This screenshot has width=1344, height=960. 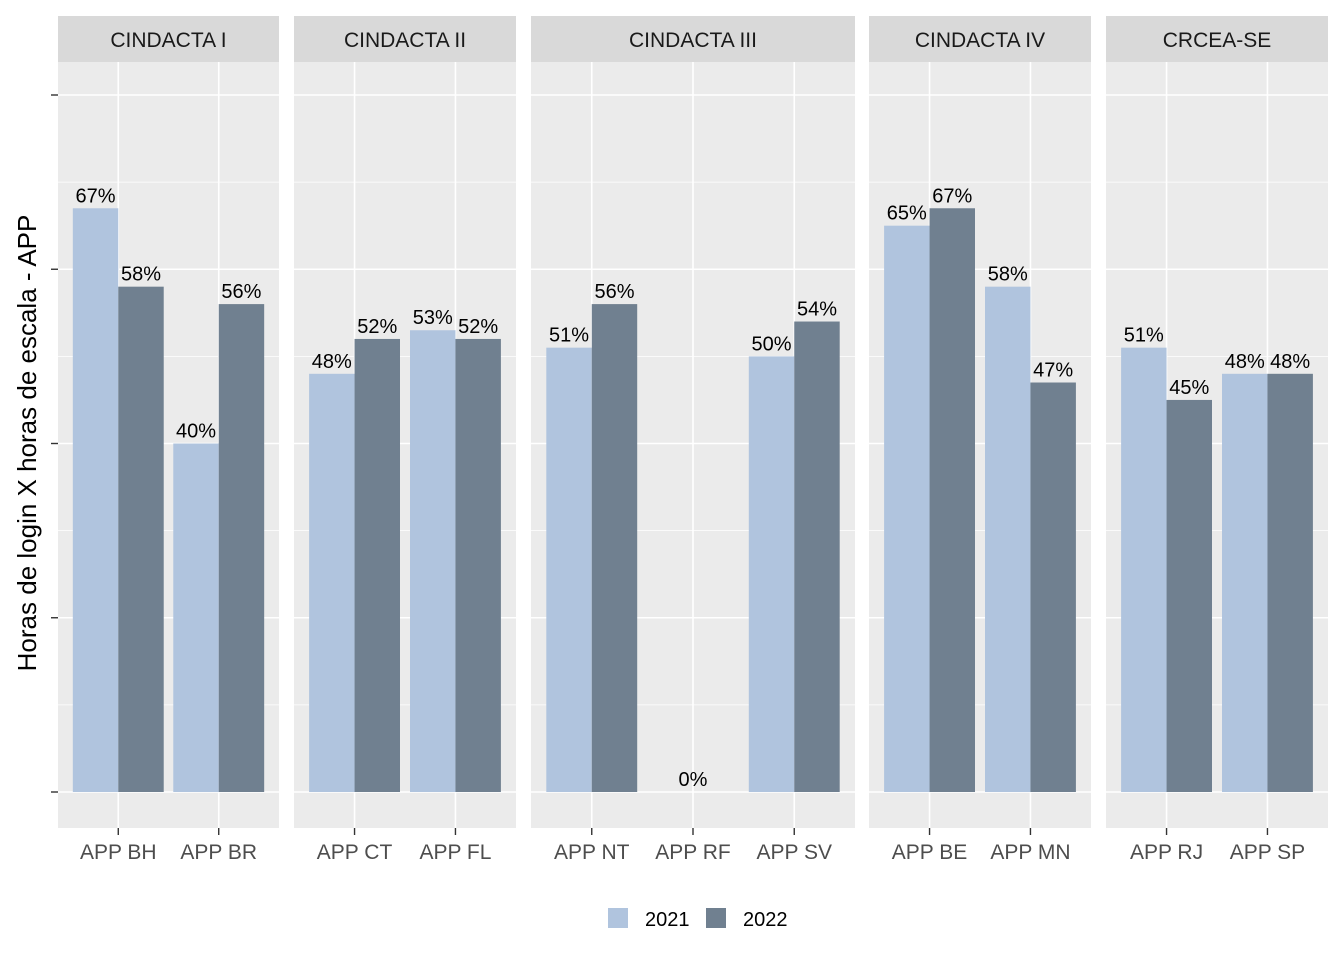 I want to click on bar-value-label: 40%, so click(x=196, y=432).